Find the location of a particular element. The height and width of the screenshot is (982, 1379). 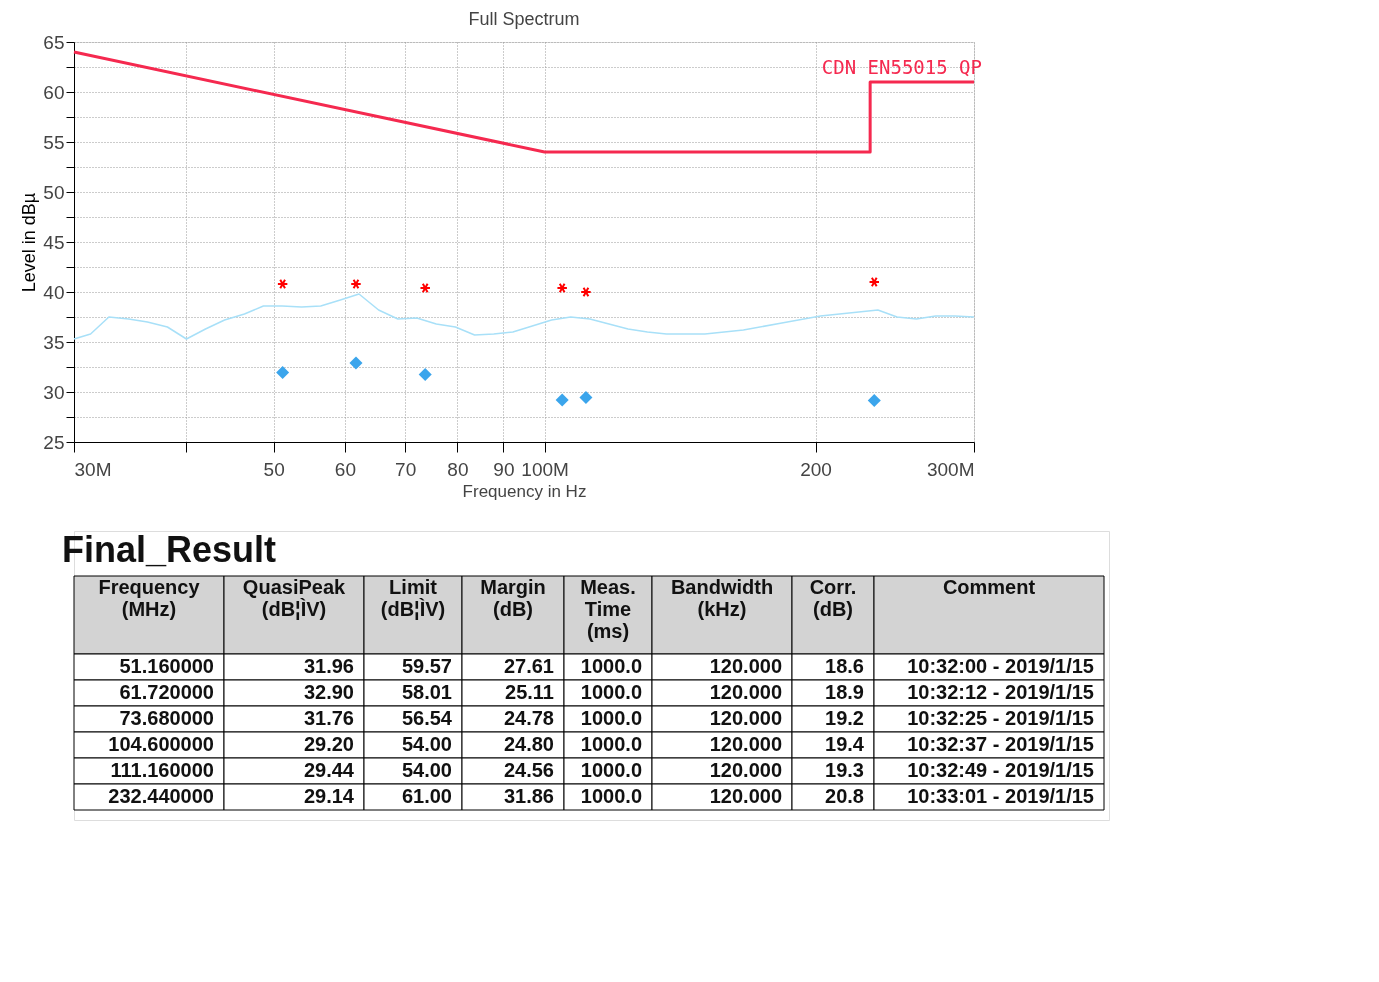

text: 51.160000 is located at coordinates (166, 666).